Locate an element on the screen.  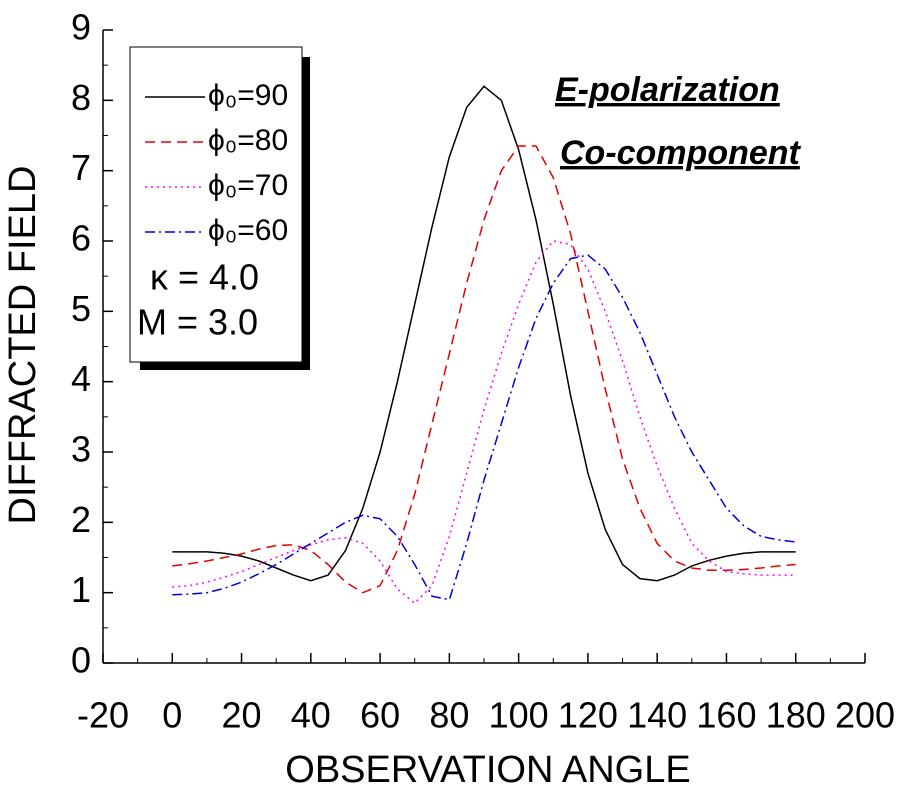
x-tick-label: 20 is located at coordinates (242, 715).